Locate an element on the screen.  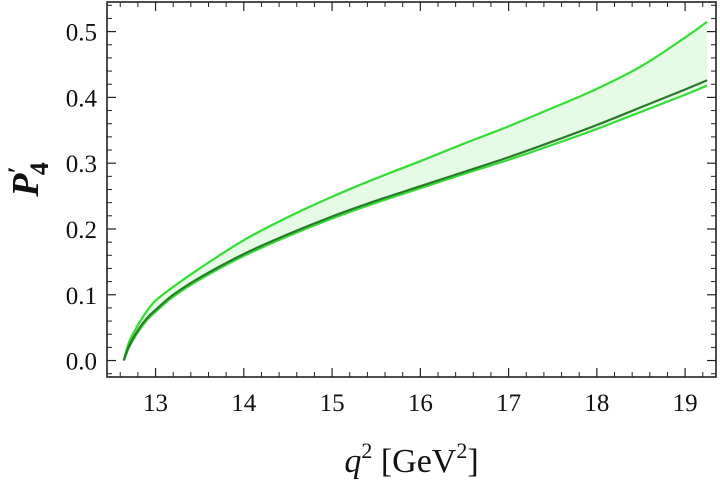
x-axis-label: q2 [GeV2] is located at coordinates (411, 459).